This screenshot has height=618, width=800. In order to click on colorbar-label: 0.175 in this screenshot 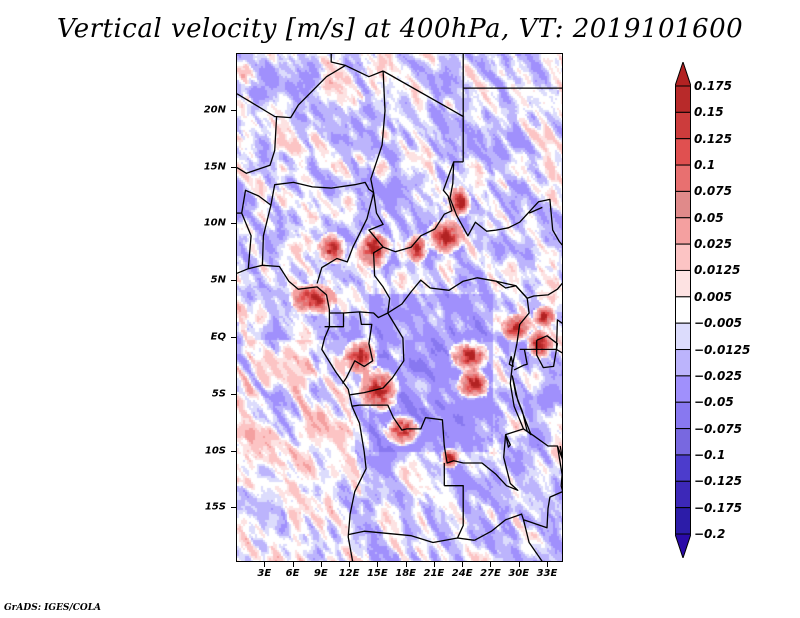, I will do `click(713, 86)`.